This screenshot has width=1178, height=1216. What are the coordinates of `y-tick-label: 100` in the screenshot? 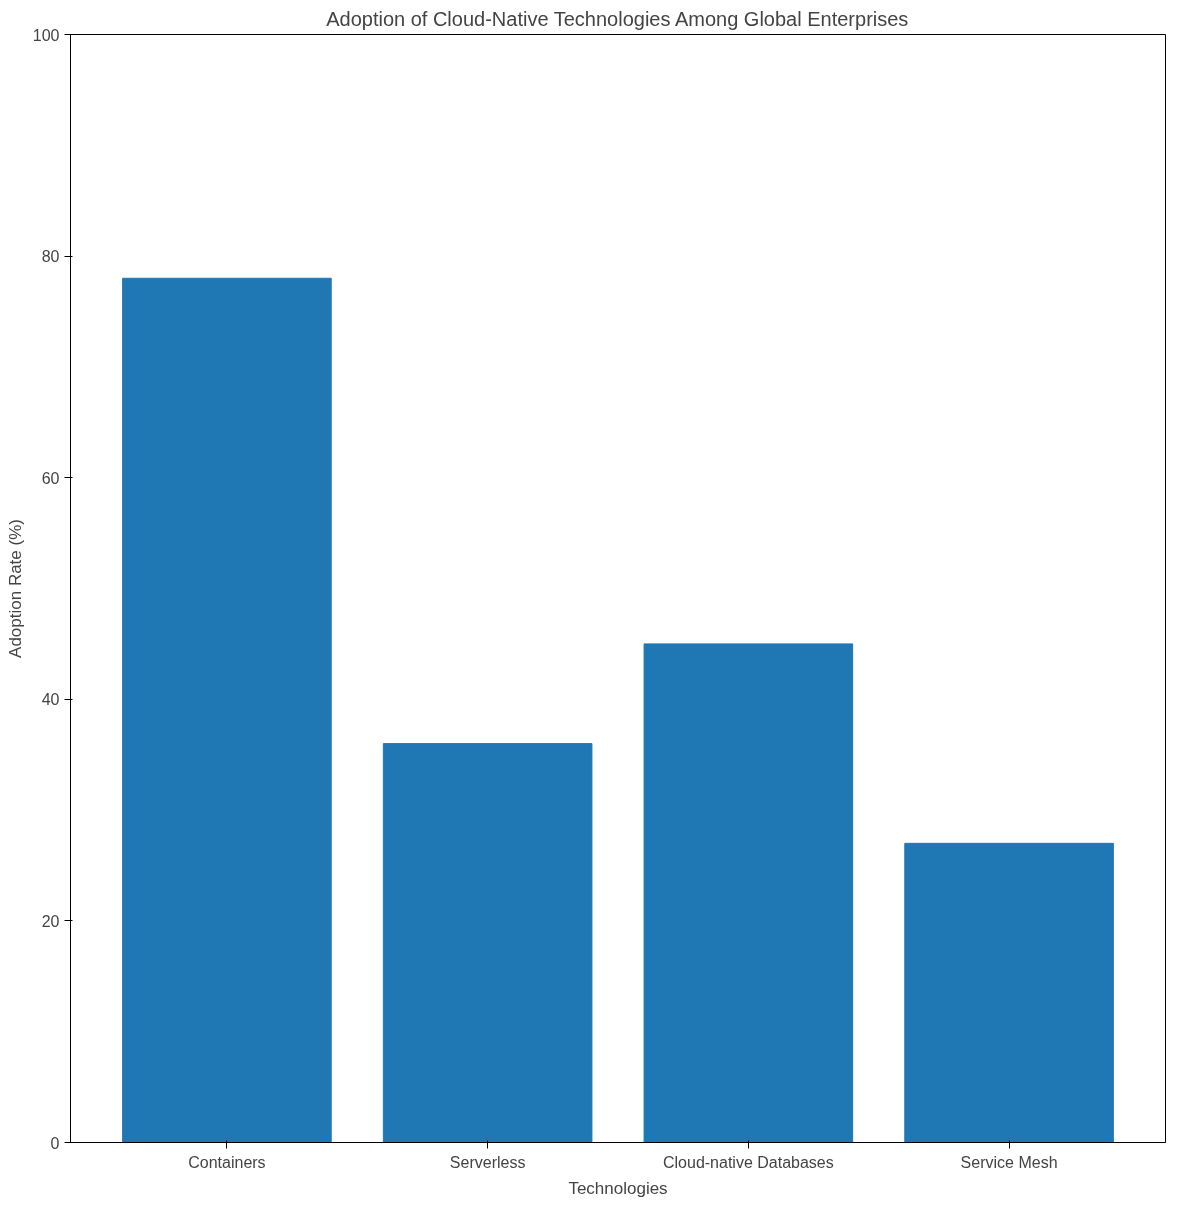 It's located at (46, 35).